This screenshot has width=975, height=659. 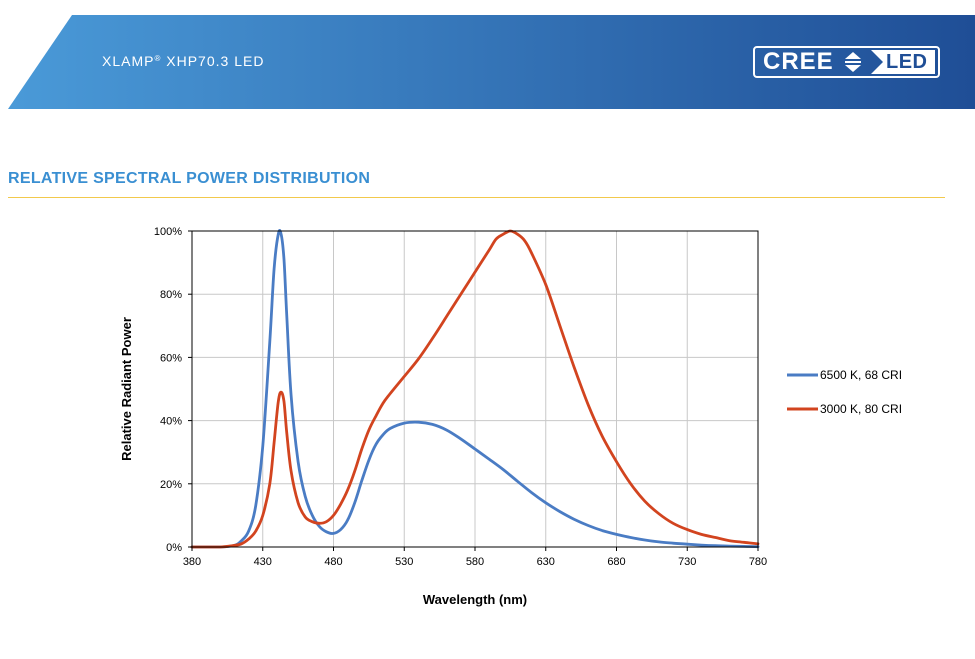 I want to click on y-tick-label: 60%, so click(x=171, y=358).